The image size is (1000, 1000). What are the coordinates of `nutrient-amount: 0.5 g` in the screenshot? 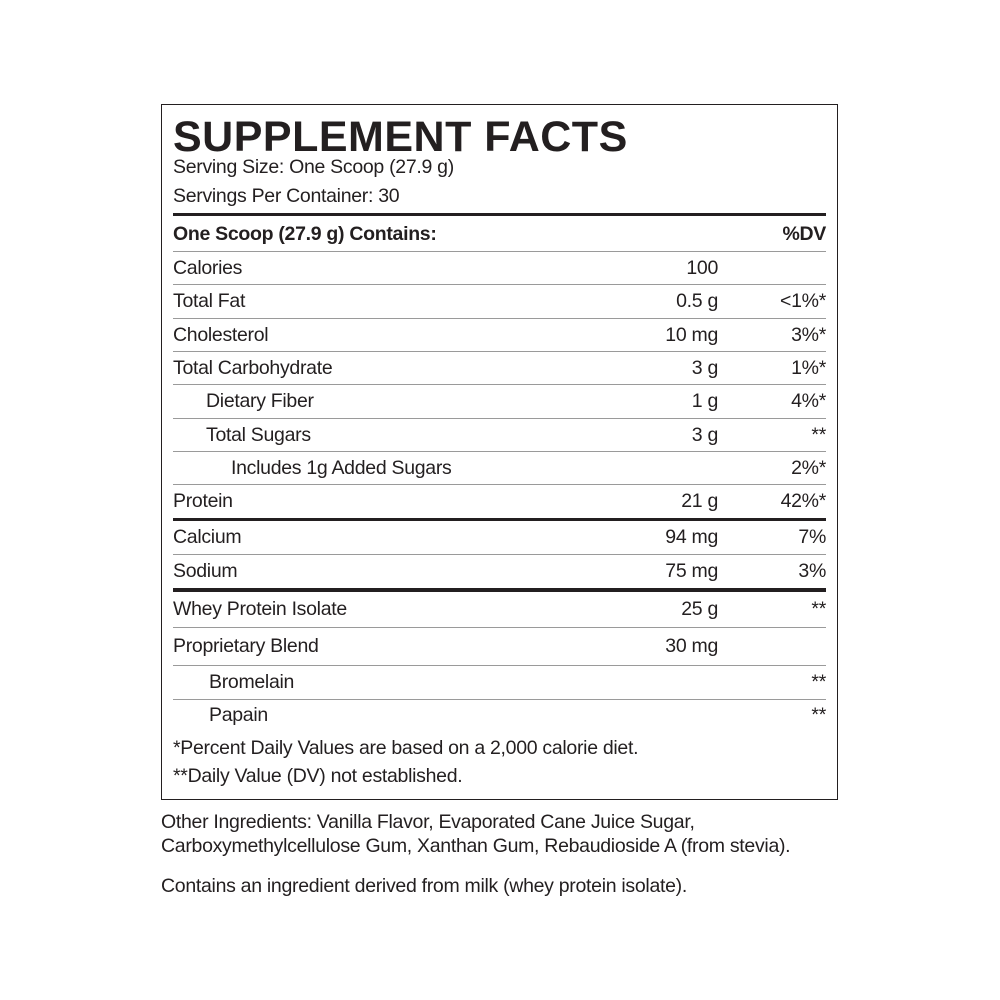 It's located at (697, 301).